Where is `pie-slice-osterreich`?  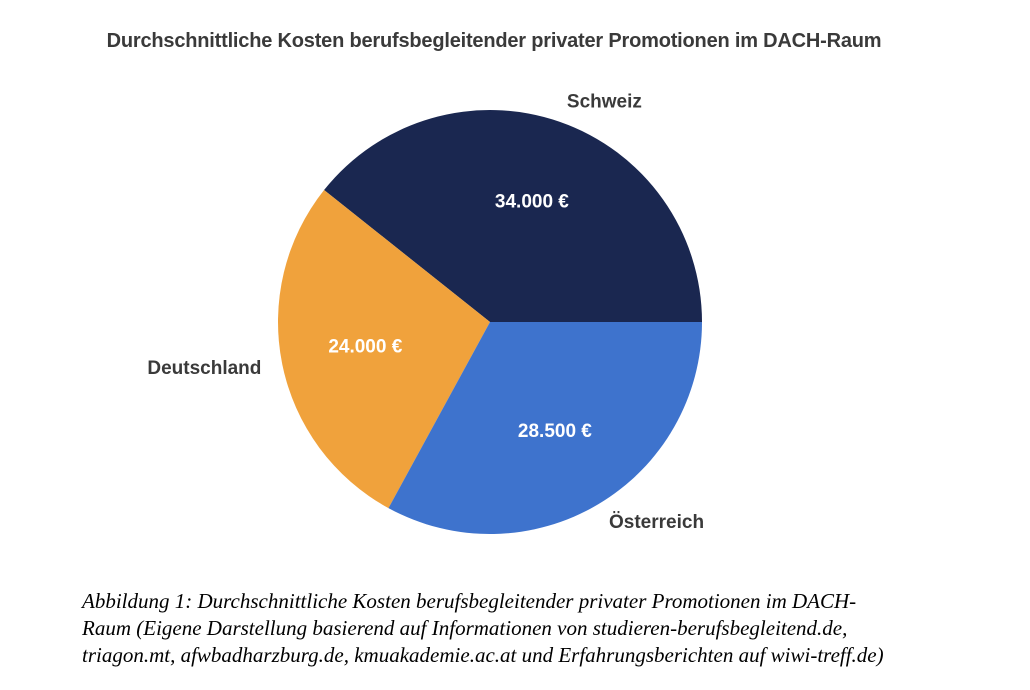 pie-slice-osterreich is located at coordinates (545, 428).